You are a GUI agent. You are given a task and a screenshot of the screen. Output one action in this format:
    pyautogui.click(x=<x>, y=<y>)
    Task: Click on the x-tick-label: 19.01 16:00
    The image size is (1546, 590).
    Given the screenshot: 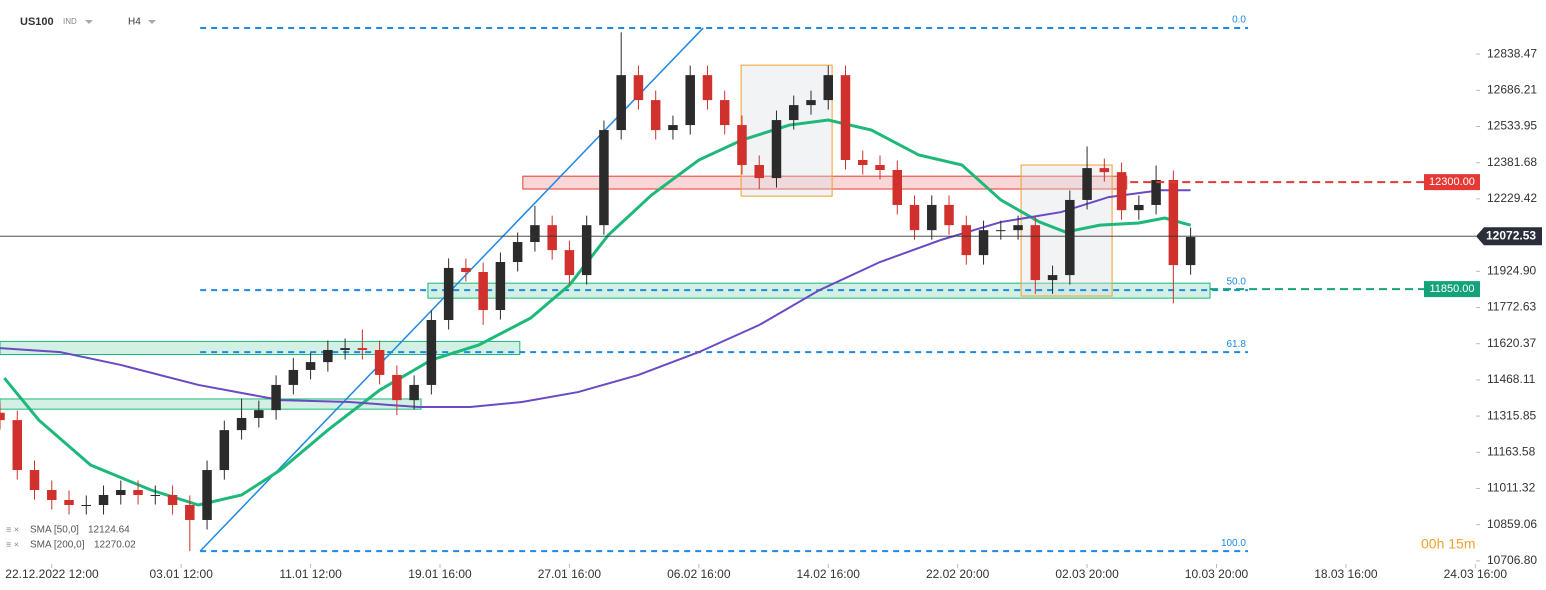 What is the action you would take?
    pyautogui.click(x=440, y=574)
    